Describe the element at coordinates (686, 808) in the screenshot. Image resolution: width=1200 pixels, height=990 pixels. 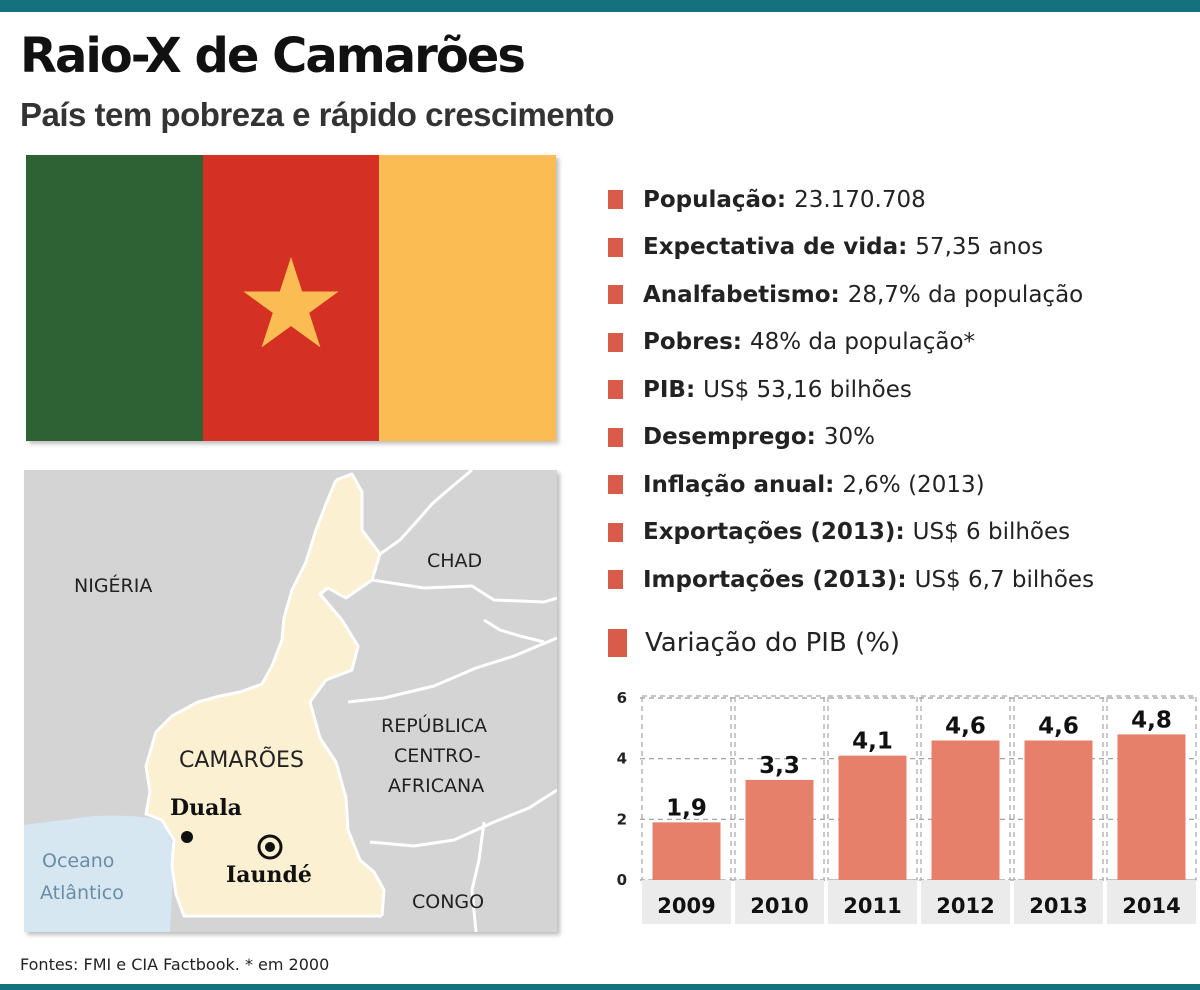
I see `data-label: 1,9` at that location.